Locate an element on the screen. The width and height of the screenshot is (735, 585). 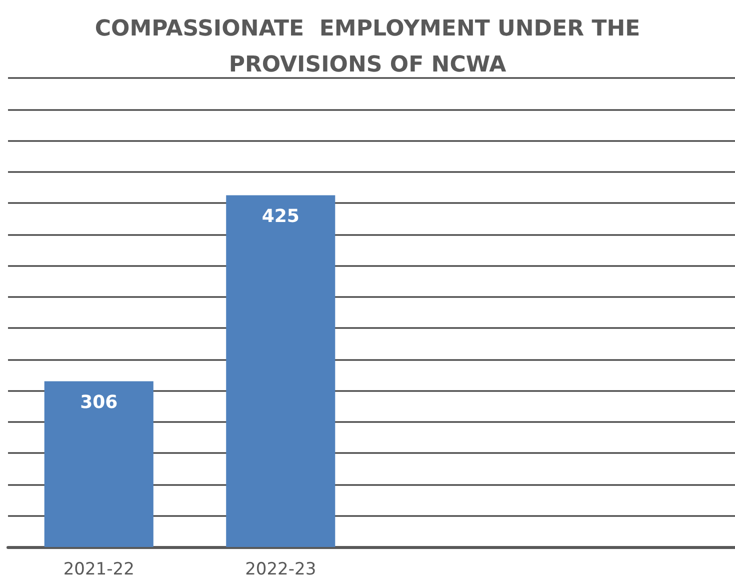
x-tick-label: 2022-23 is located at coordinates (280, 570).